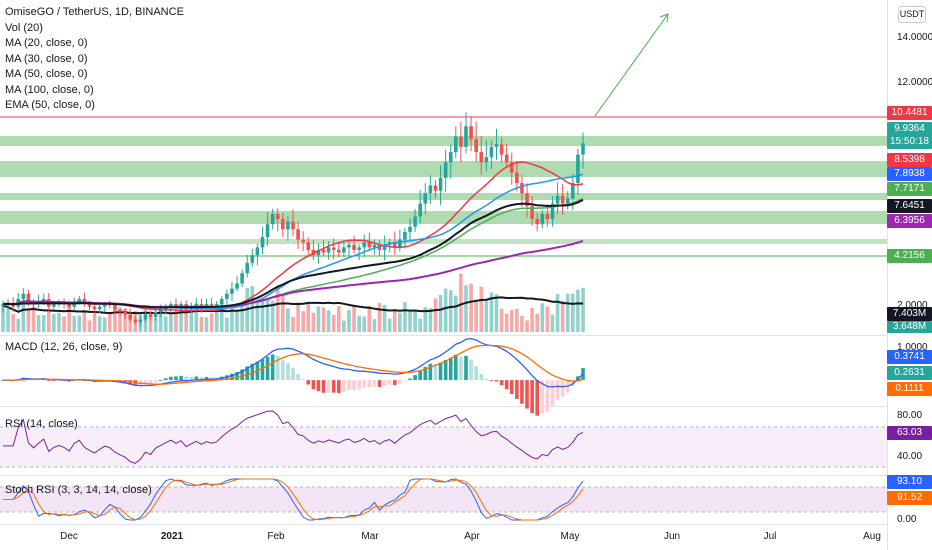 This screenshot has height=550, width=932. Describe the element at coordinates (46, 58) in the screenshot. I see `legend-ma30: MA (30, close, 0)` at that location.